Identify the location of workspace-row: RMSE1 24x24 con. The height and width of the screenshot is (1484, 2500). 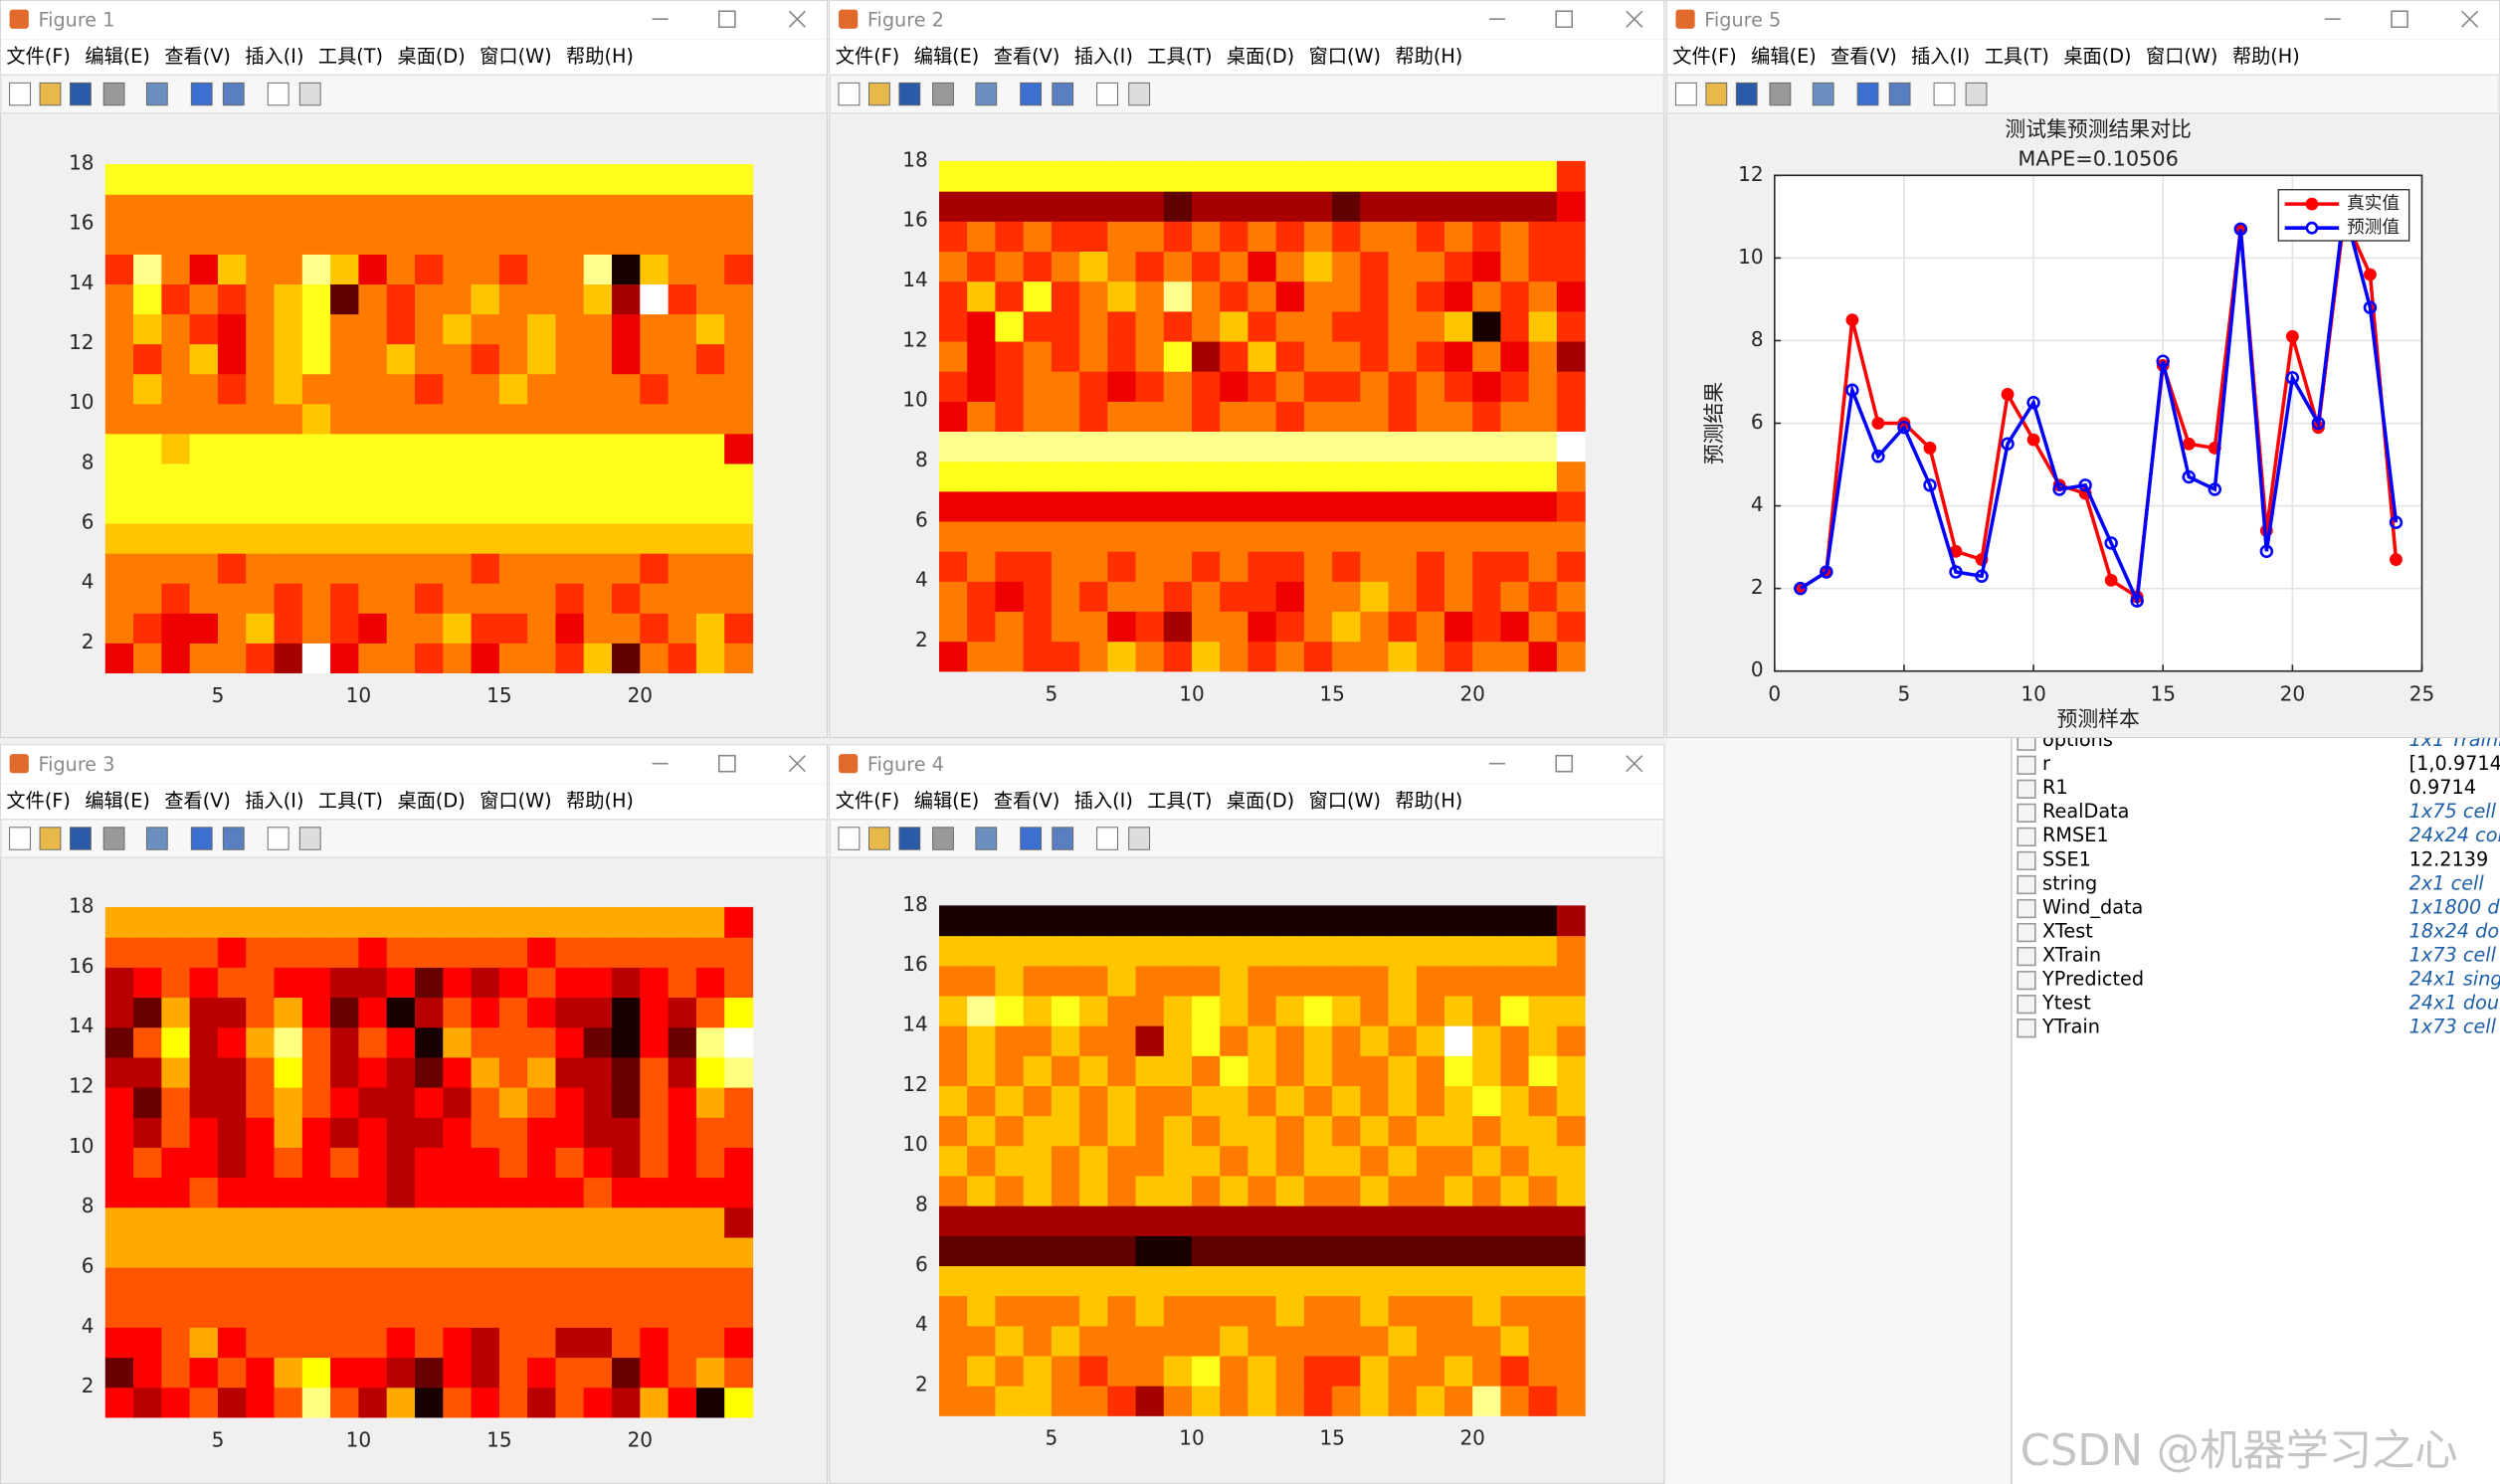
(2258, 836).